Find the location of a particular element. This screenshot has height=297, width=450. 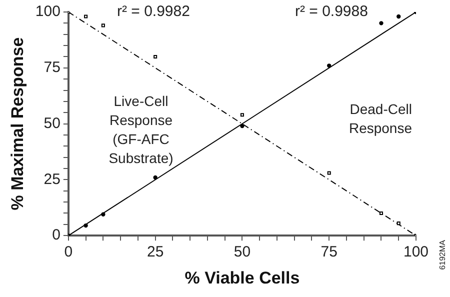

x-tick-label: 75 is located at coordinates (329, 252).